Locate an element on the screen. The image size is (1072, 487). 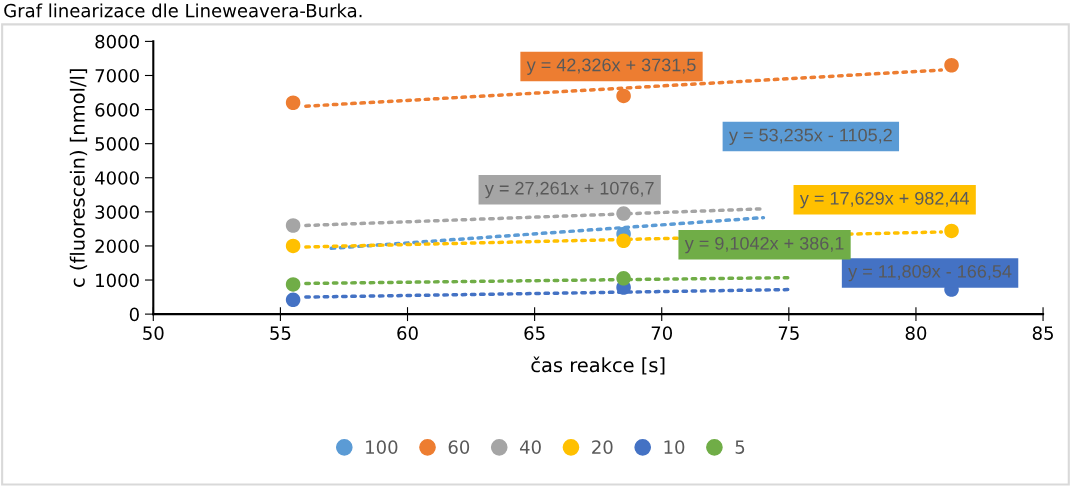
x-tick-label: 50 is located at coordinates (153, 333).